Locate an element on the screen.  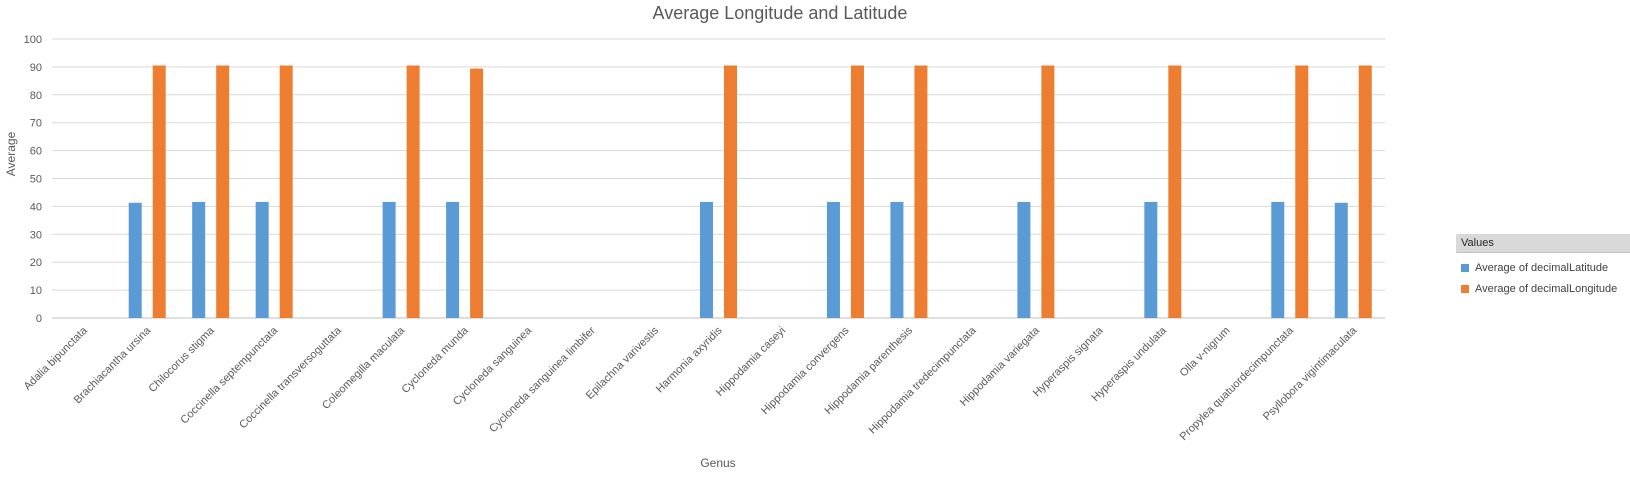
x-tick-label: Epilachna varivestis is located at coordinates (623, 363).